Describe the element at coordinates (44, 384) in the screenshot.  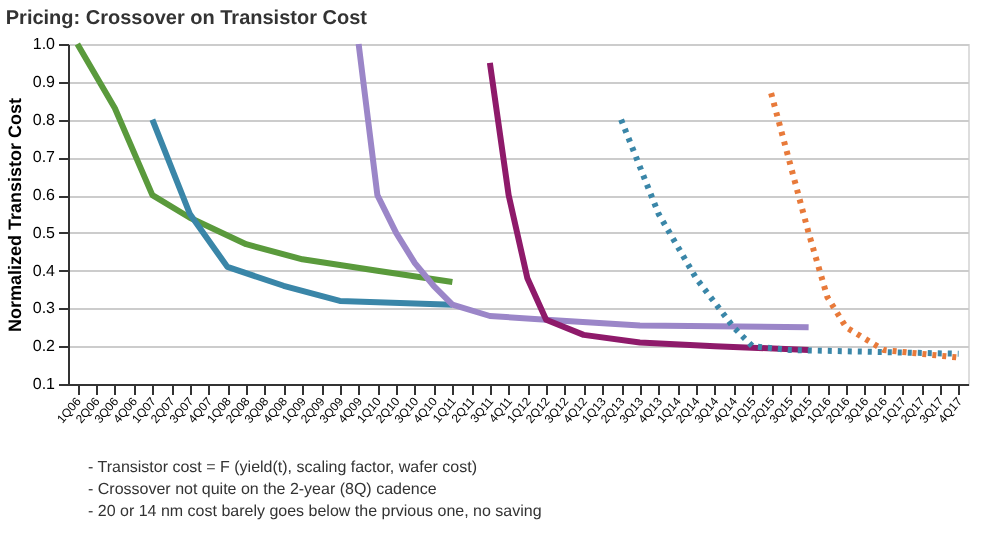
I see `y-tick-label: 0.1` at that location.